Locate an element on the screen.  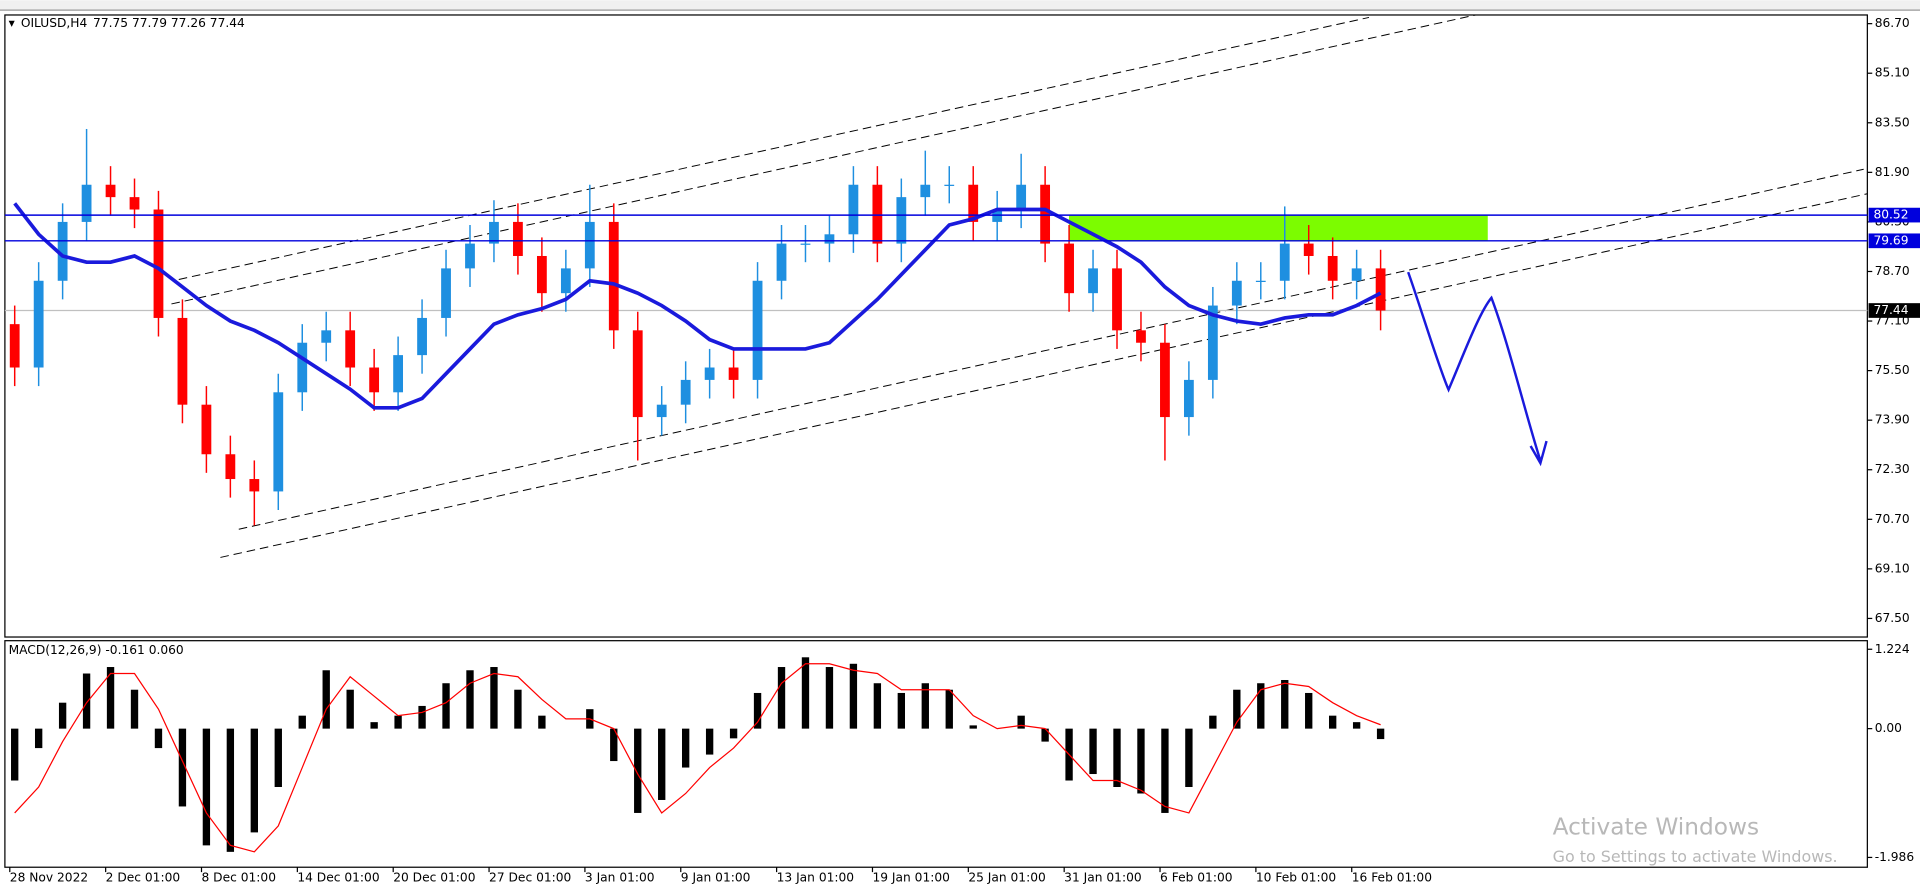
x-tick-label: 28 Nov 2022 is located at coordinates (49, 878).